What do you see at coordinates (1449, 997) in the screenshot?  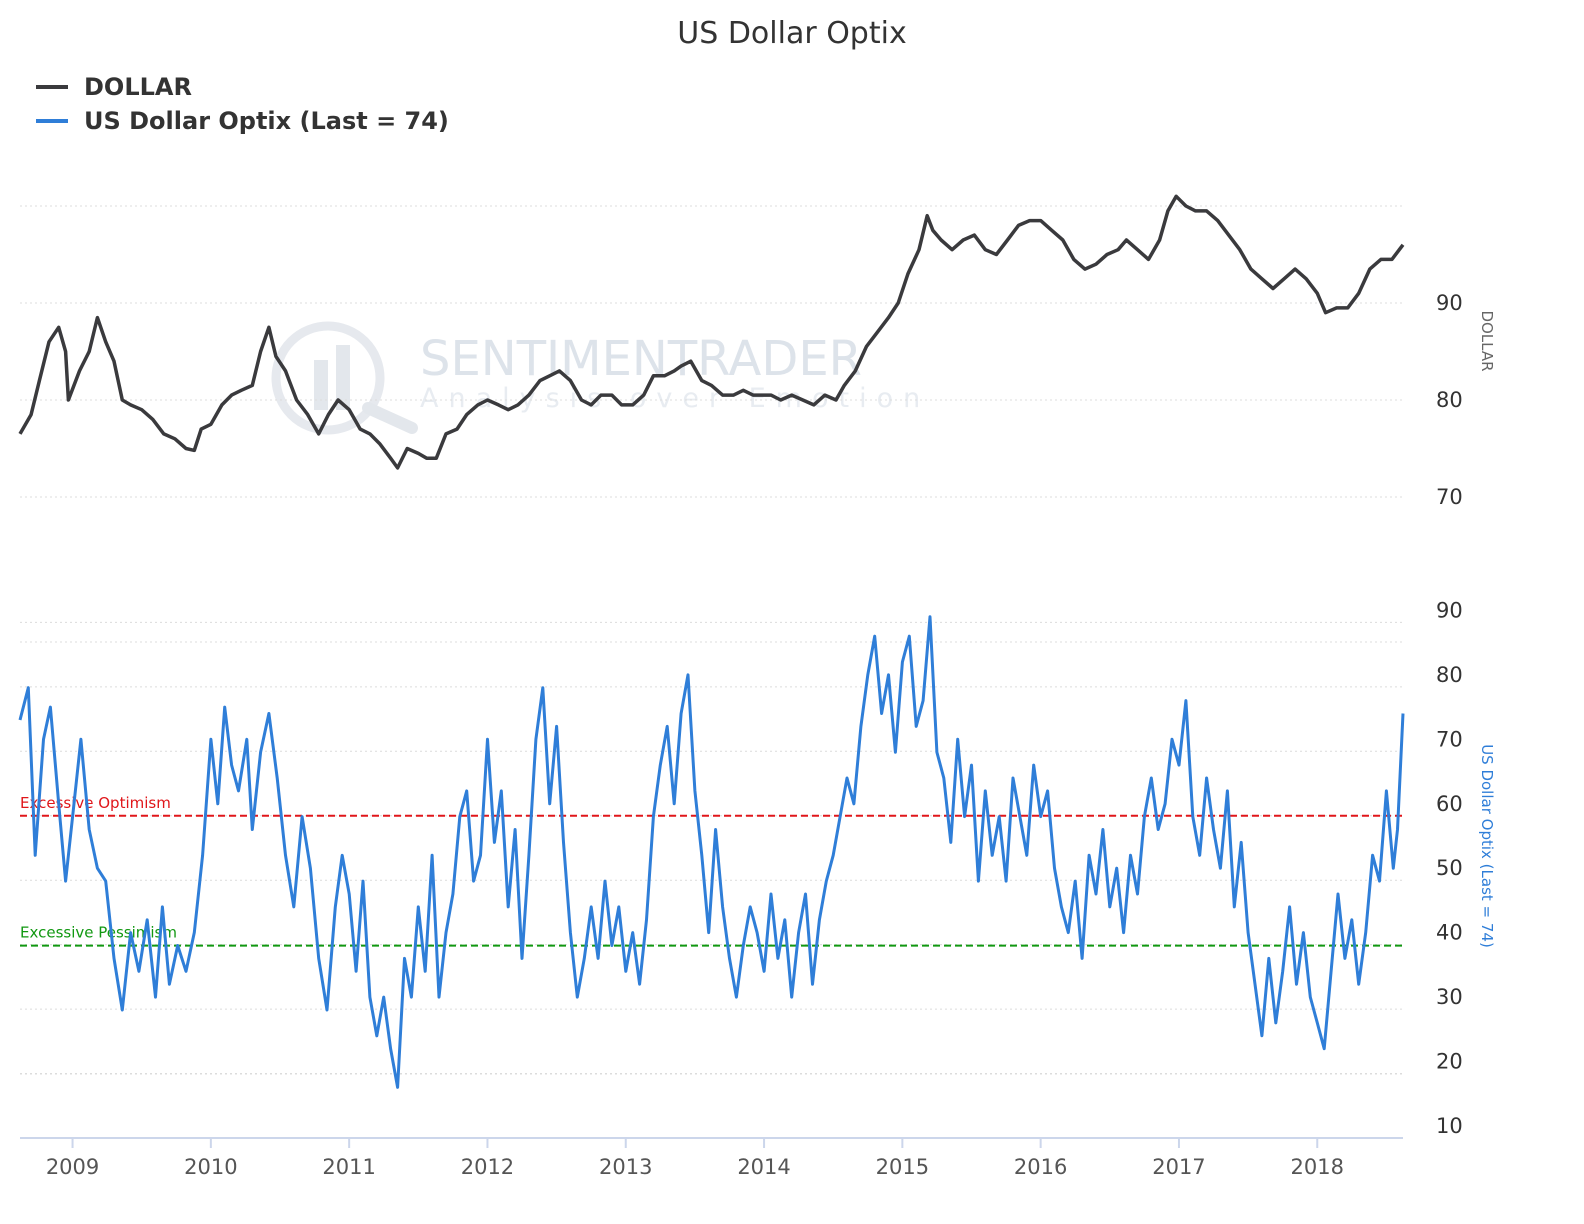 I see `y-tick-label: 30` at bounding box center [1449, 997].